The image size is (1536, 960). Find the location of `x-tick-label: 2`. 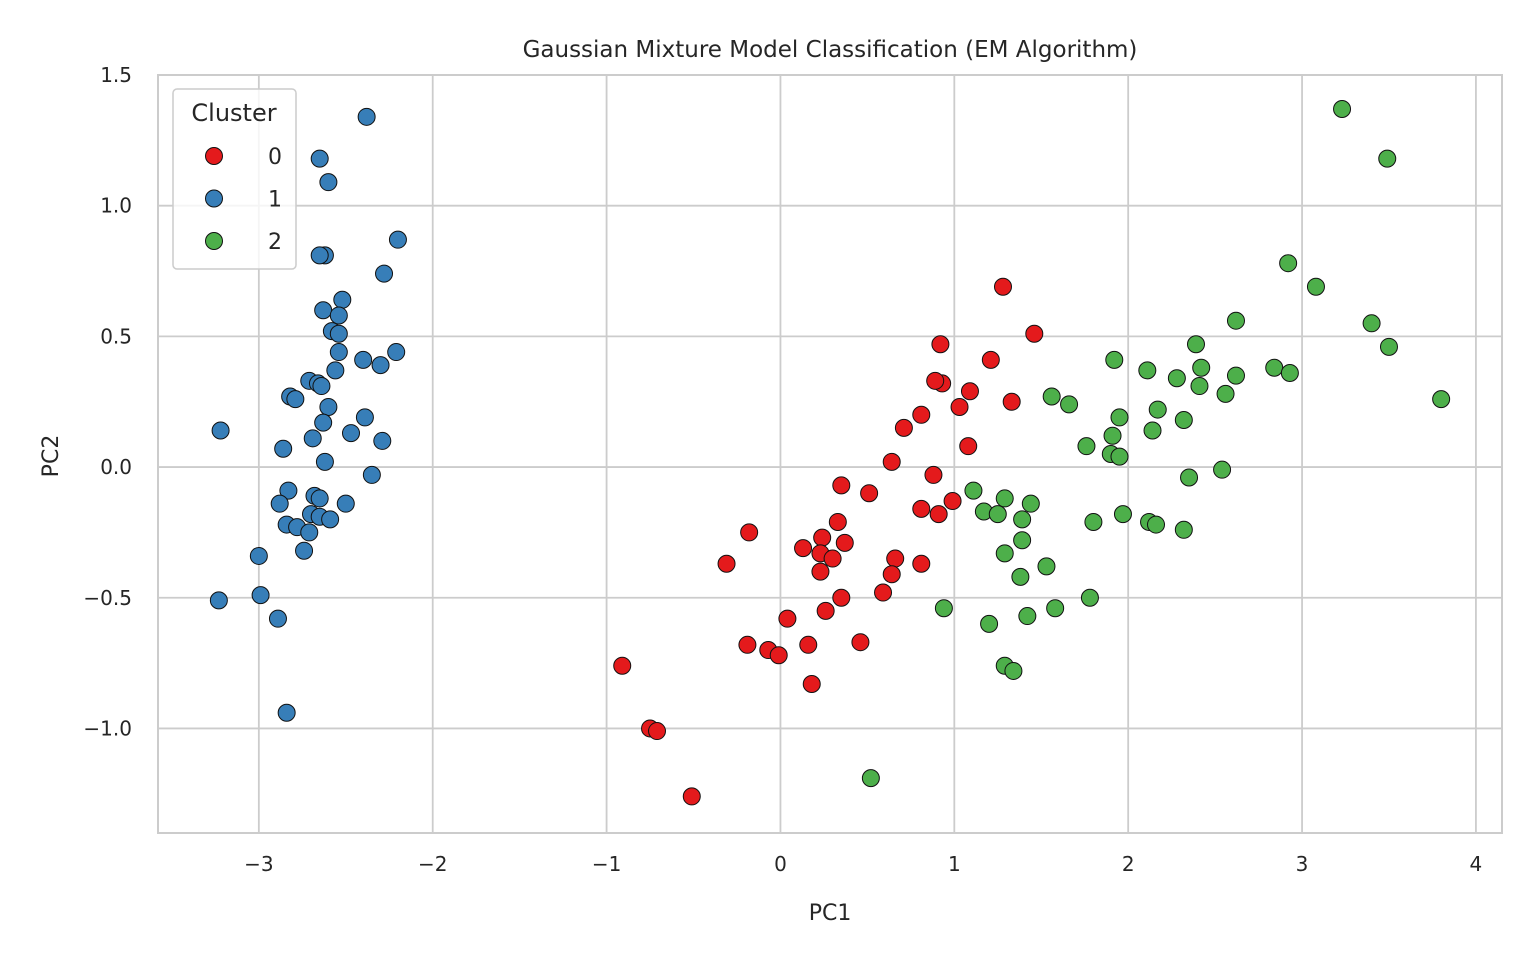

x-tick-label: 2 is located at coordinates (1128, 864).